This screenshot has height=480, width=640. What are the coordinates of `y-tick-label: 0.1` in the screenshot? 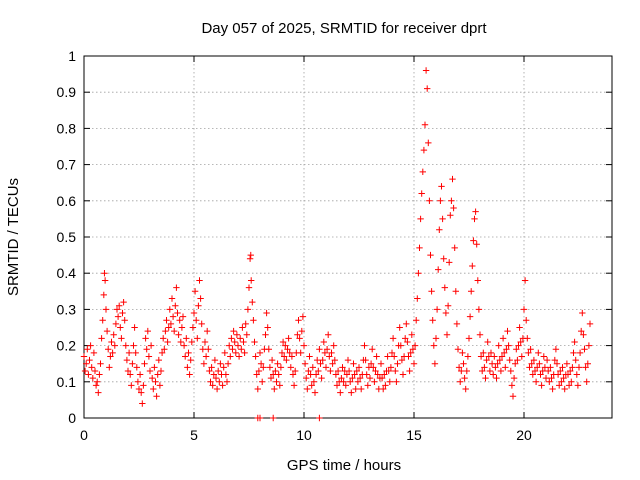 It's located at (67, 382).